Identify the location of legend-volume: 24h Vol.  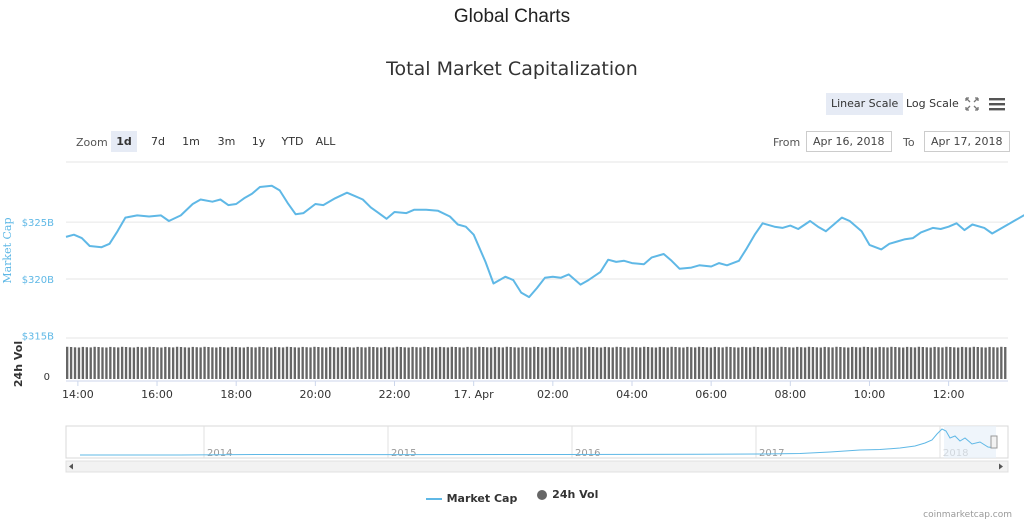
(567, 494).